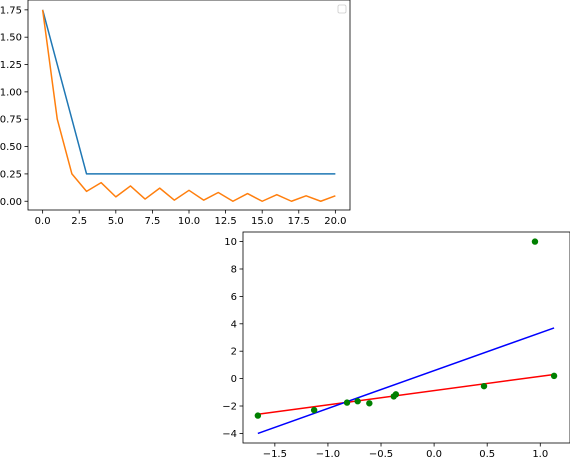 This screenshot has height=460, width=570. I want to click on top-chart-y-tick-label: 1.75, so click(11, 10).